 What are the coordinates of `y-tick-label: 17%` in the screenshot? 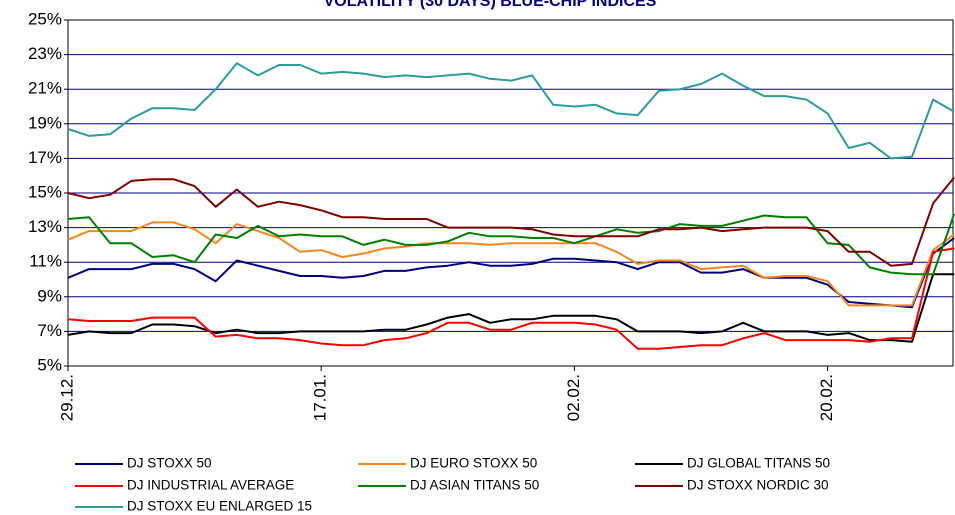 It's located at (45, 157).